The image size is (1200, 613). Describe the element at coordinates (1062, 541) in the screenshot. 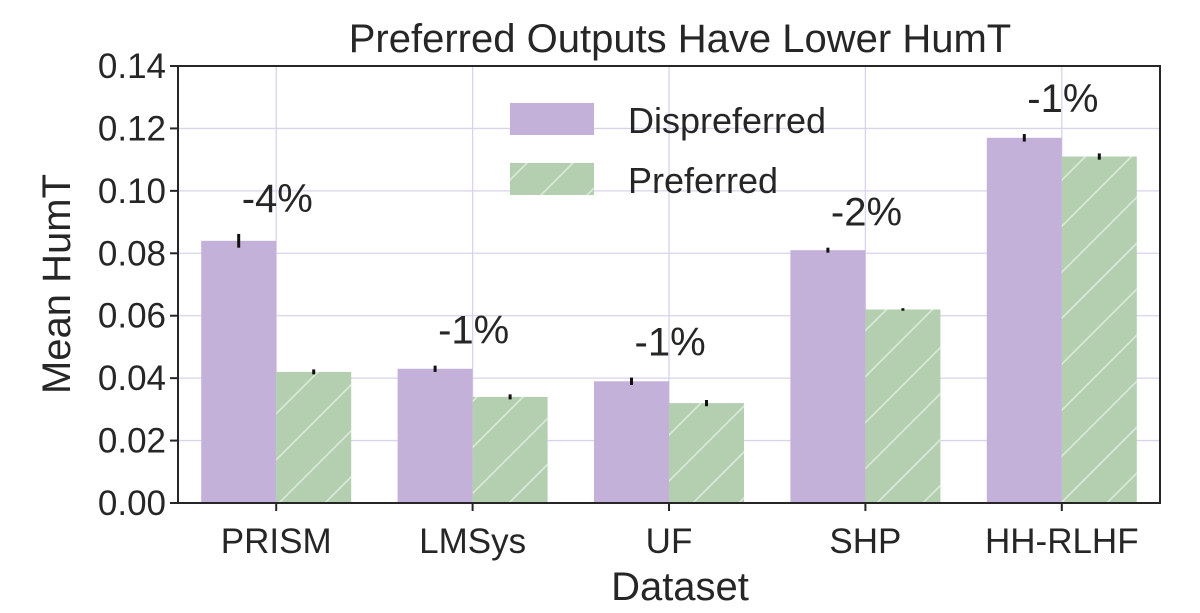

I see `x-tick-label: HH-RLHF` at that location.